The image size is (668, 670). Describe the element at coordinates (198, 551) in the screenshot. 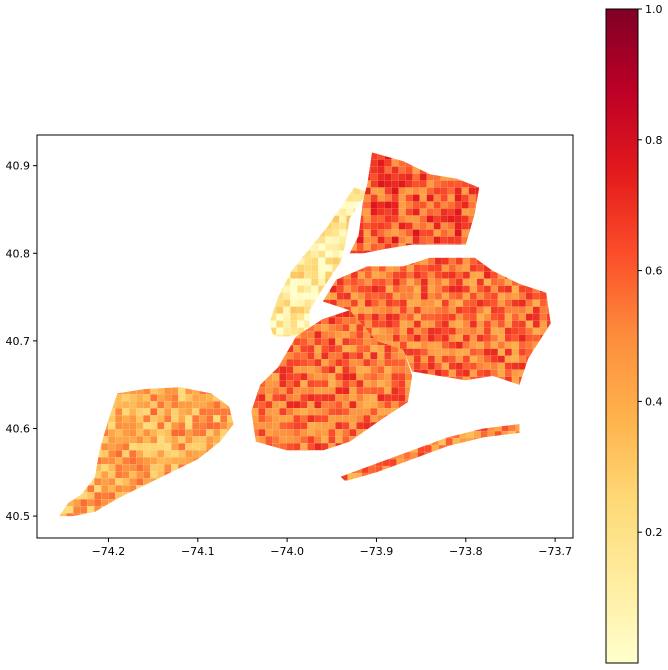

I see `x-tick-label: −74.1` at that location.